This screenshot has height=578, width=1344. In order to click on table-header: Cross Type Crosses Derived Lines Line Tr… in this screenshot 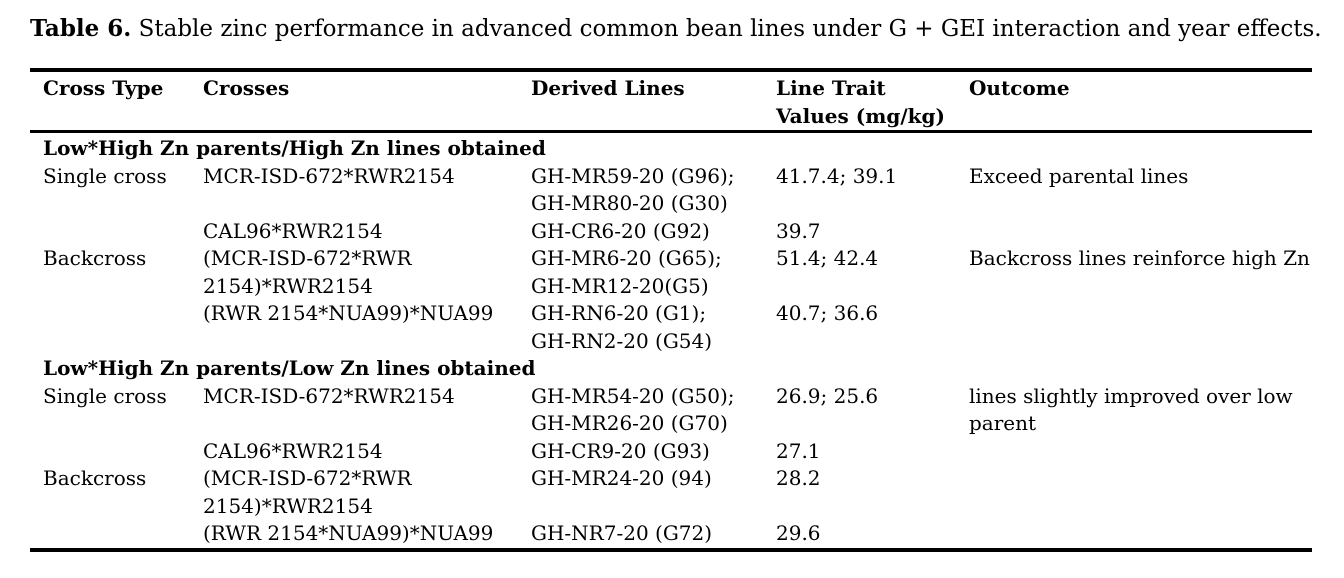, I will do `click(671, 101)`.